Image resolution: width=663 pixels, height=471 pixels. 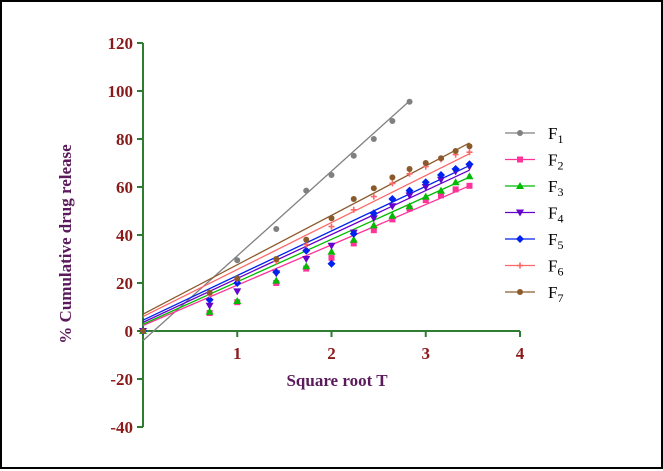 I want to click on legend-marker-f5, so click(x=520, y=239).